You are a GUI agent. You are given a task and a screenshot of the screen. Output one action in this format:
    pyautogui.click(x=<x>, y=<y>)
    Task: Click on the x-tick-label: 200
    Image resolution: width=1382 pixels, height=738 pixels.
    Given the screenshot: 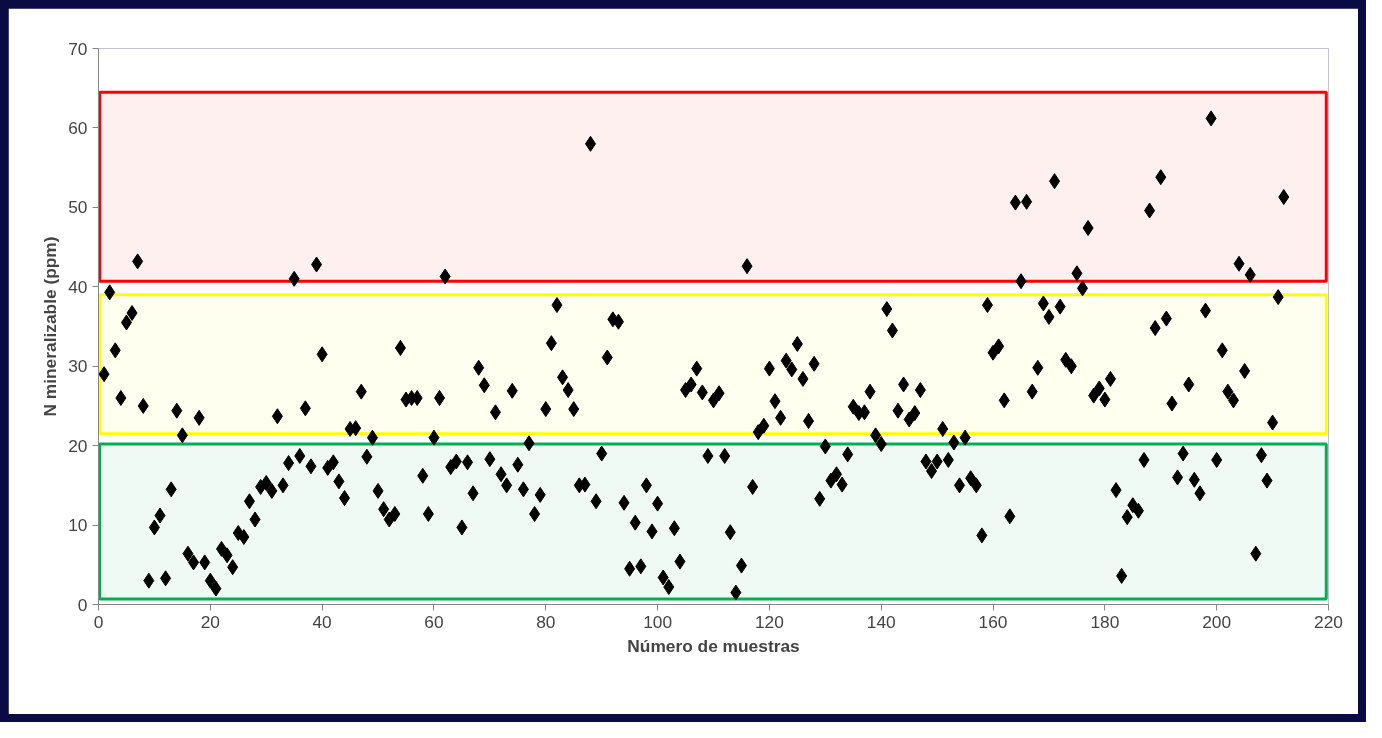 What is the action you would take?
    pyautogui.click(x=1217, y=621)
    